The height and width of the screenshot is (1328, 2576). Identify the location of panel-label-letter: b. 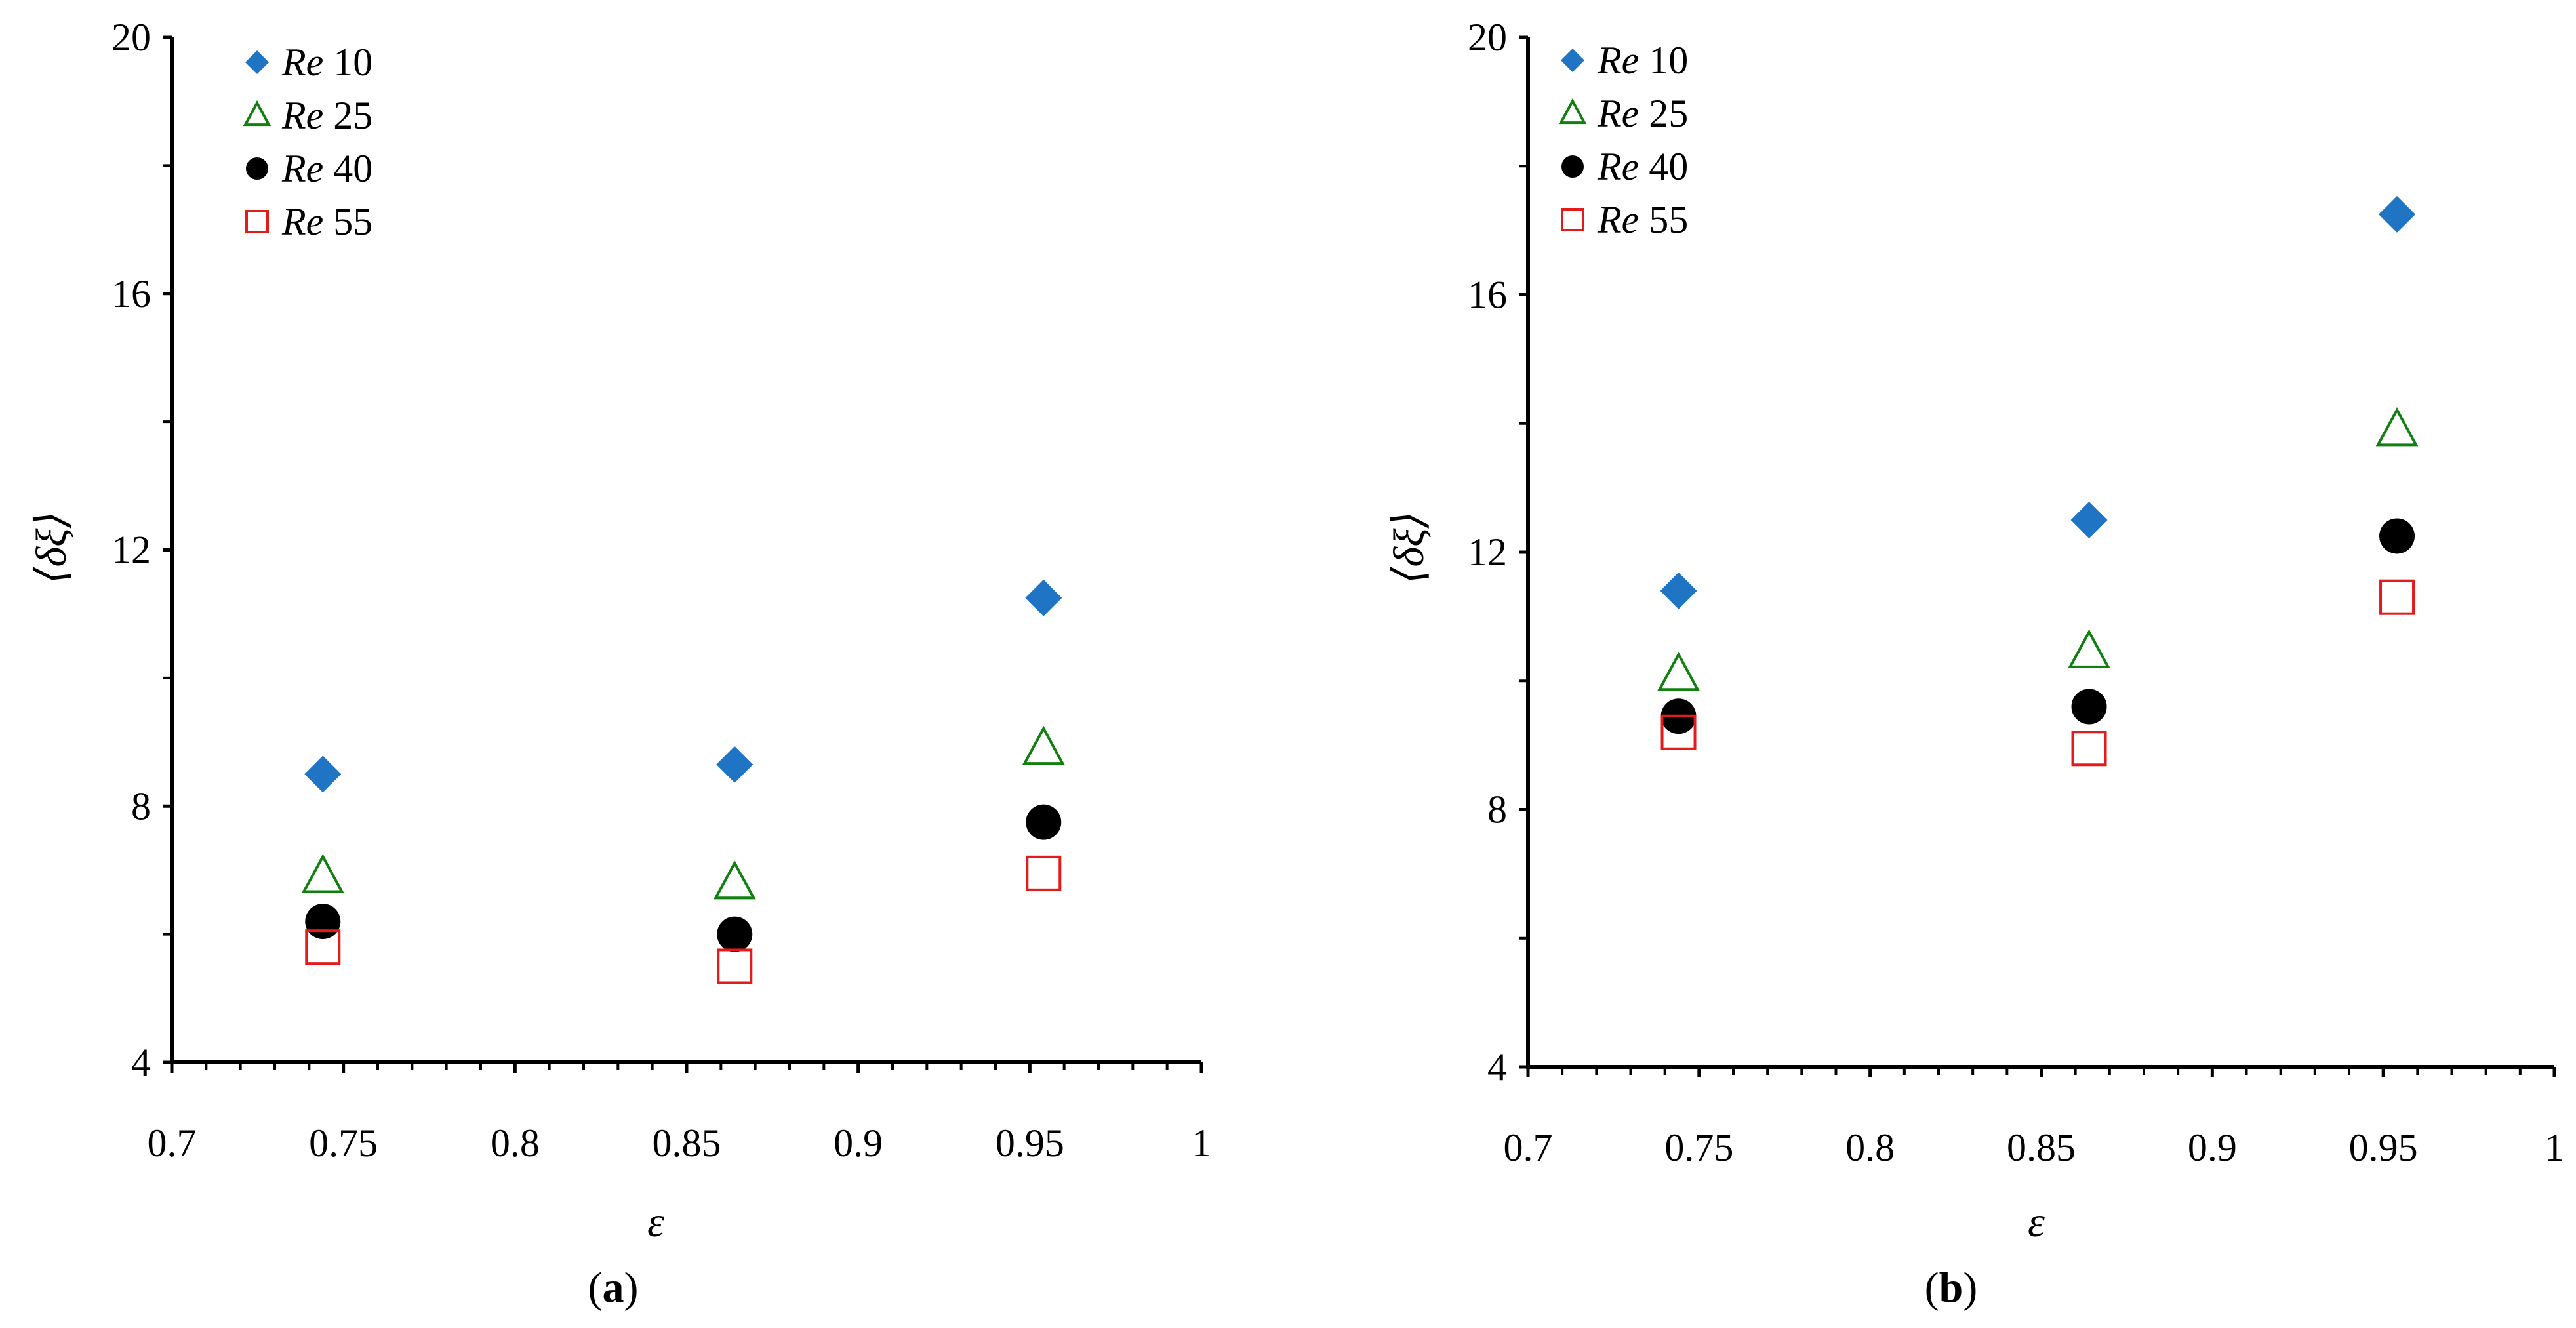
(1951, 1288).